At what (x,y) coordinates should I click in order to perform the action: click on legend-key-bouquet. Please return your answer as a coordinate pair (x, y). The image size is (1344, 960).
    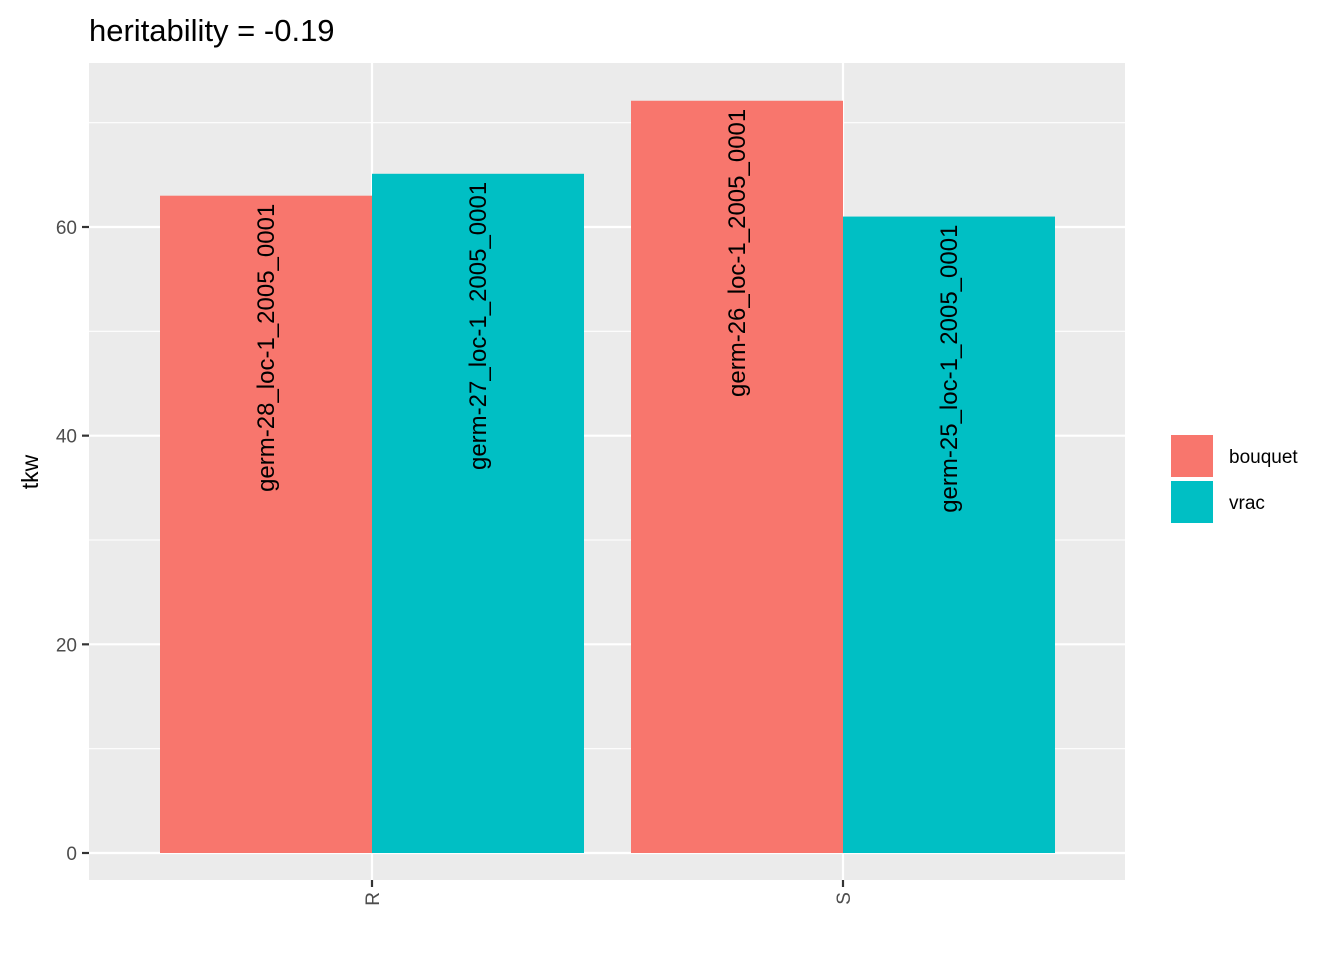
    Looking at the image, I should click on (1192, 456).